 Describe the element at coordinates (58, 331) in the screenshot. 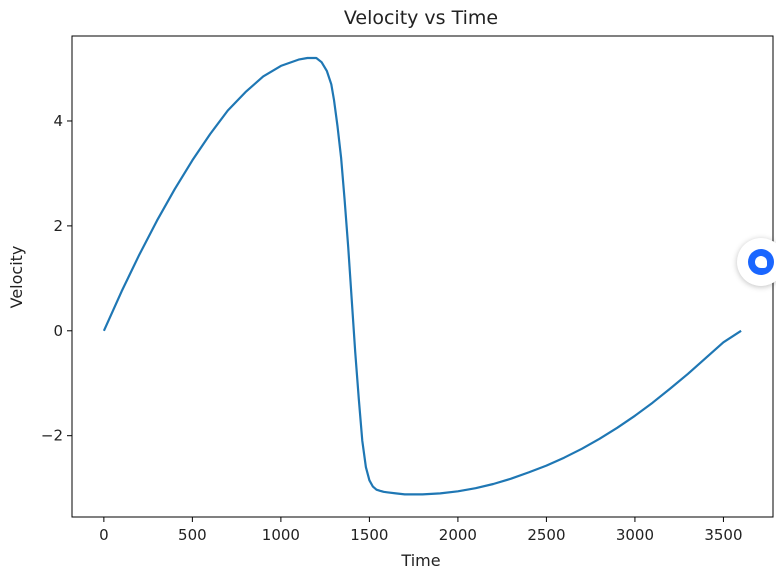

I see `y-tick-label: 0` at that location.